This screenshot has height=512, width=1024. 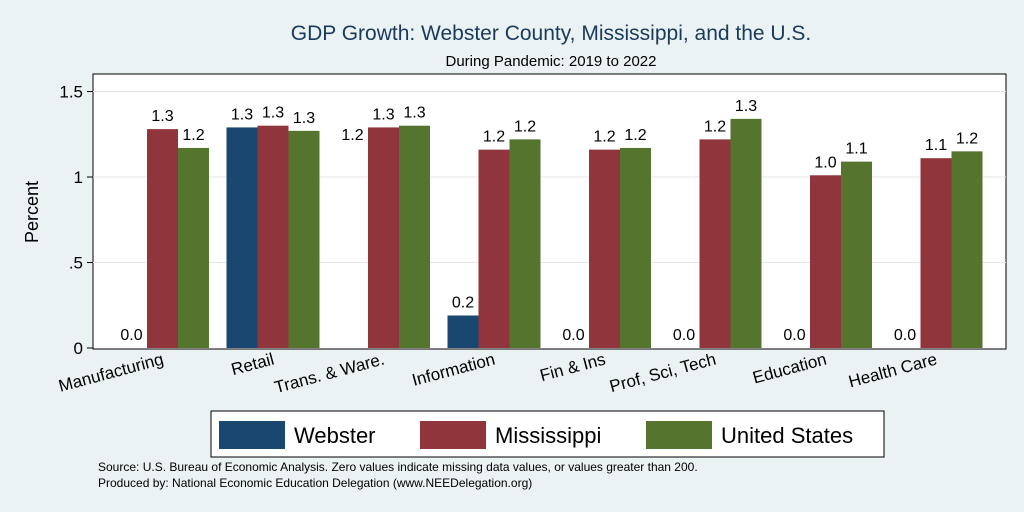 I want to click on chart-subtitle: During Pandemic: 2019 to 2022, so click(x=551, y=61).